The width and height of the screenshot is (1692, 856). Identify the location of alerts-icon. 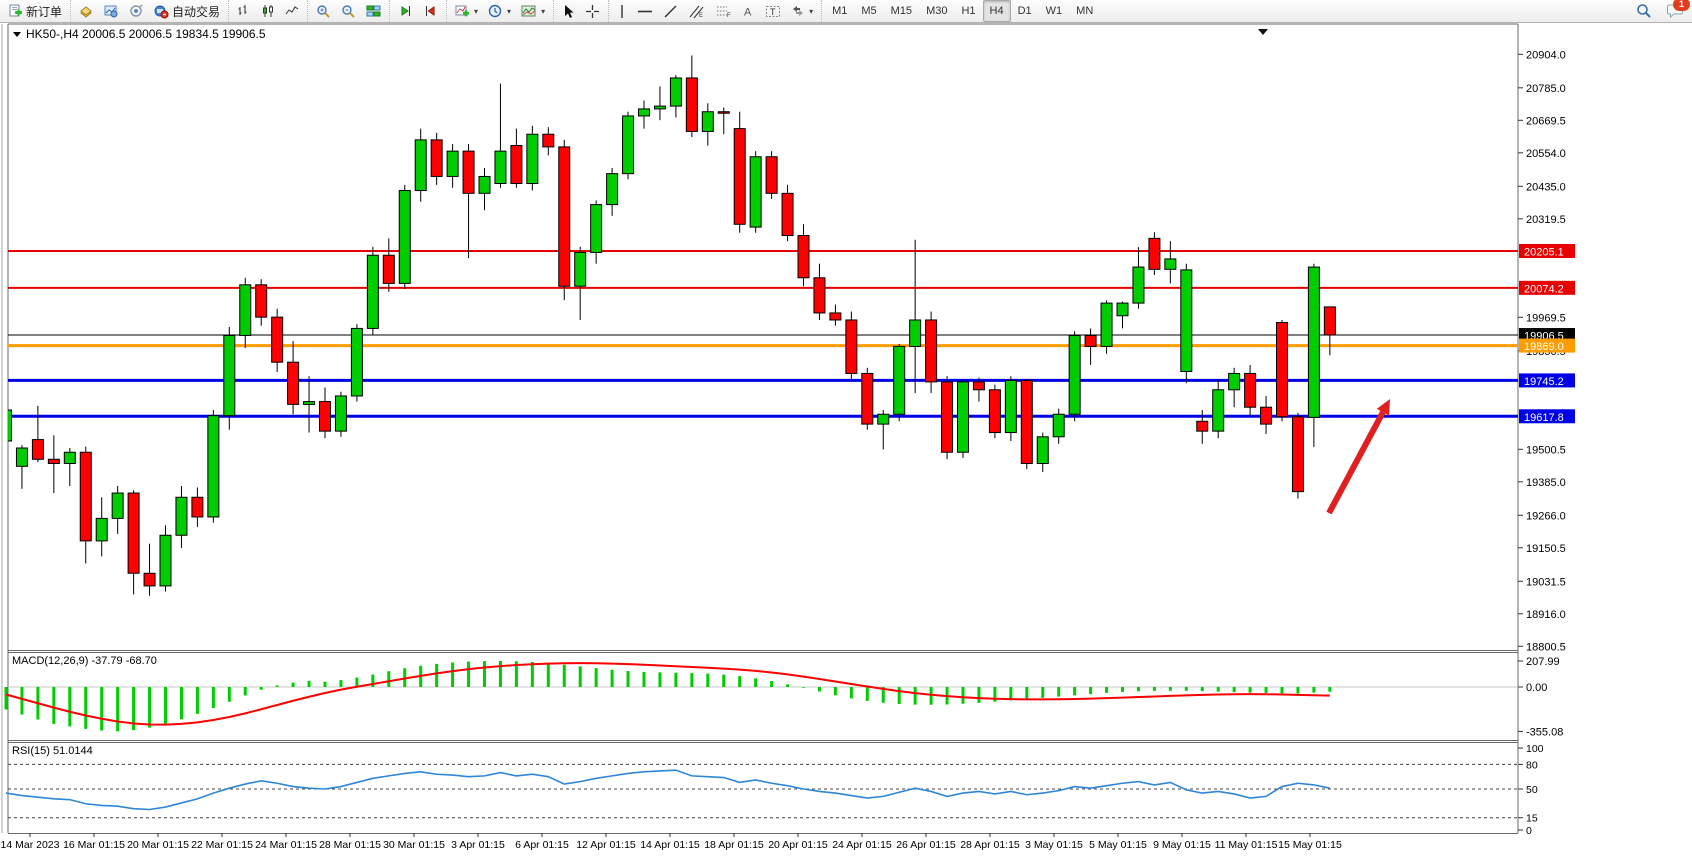
(136, 11).